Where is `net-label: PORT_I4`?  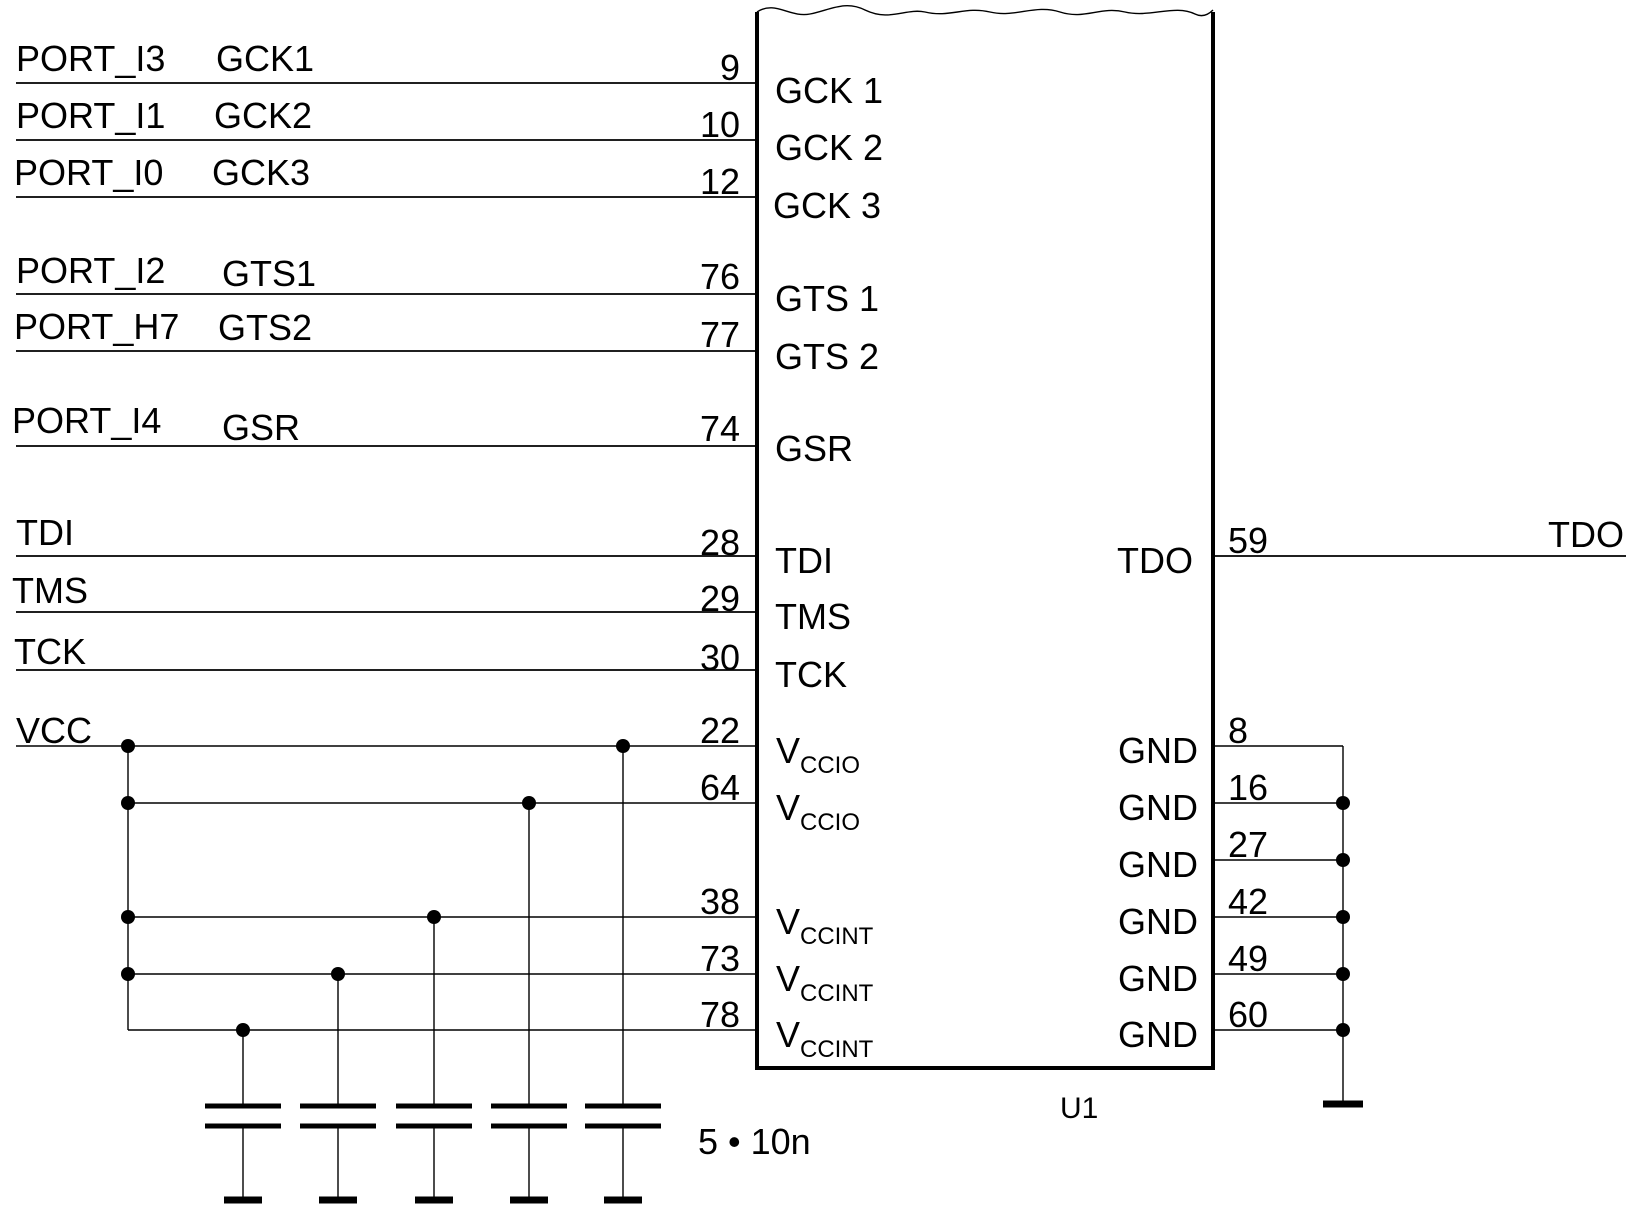 net-label: PORT_I4 is located at coordinates (86, 420).